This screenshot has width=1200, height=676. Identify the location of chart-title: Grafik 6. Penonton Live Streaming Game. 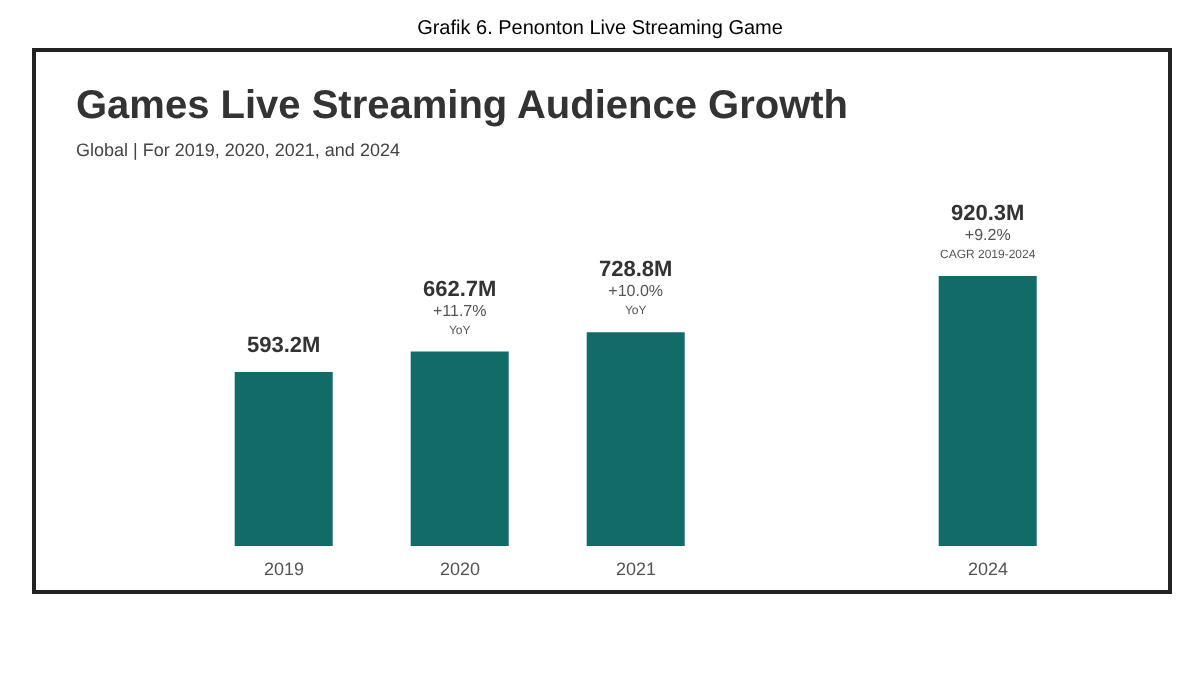
(600, 28).